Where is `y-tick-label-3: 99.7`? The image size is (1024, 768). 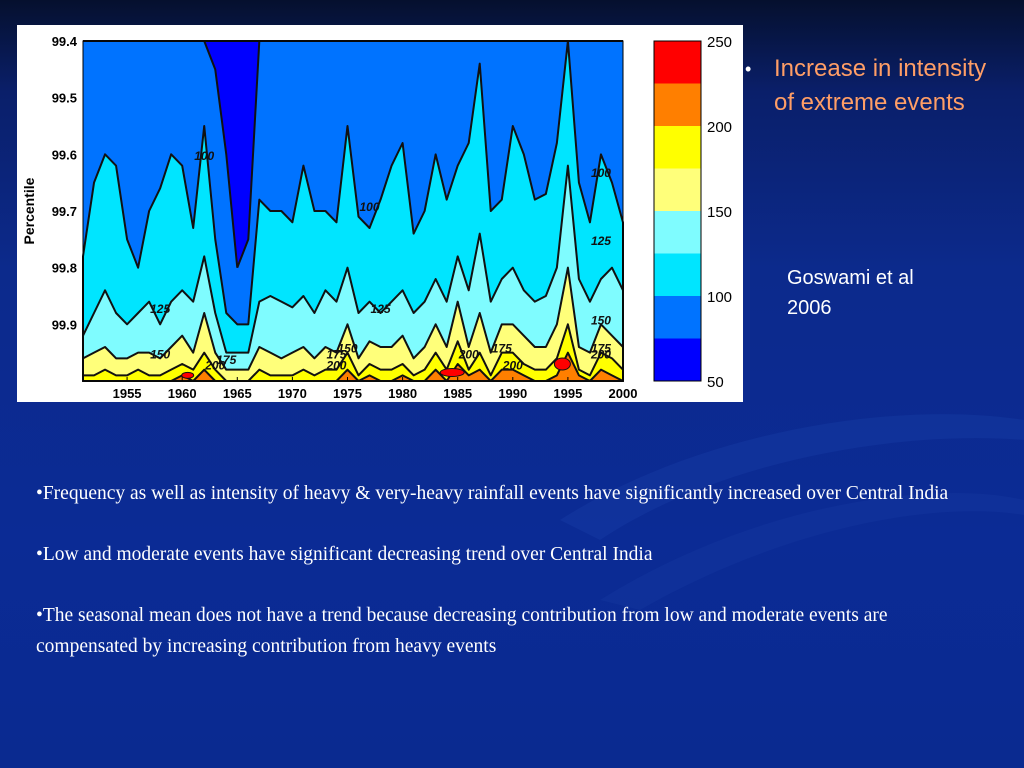 y-tick-label-3: 99.7 is located at coordinates (64, 211).